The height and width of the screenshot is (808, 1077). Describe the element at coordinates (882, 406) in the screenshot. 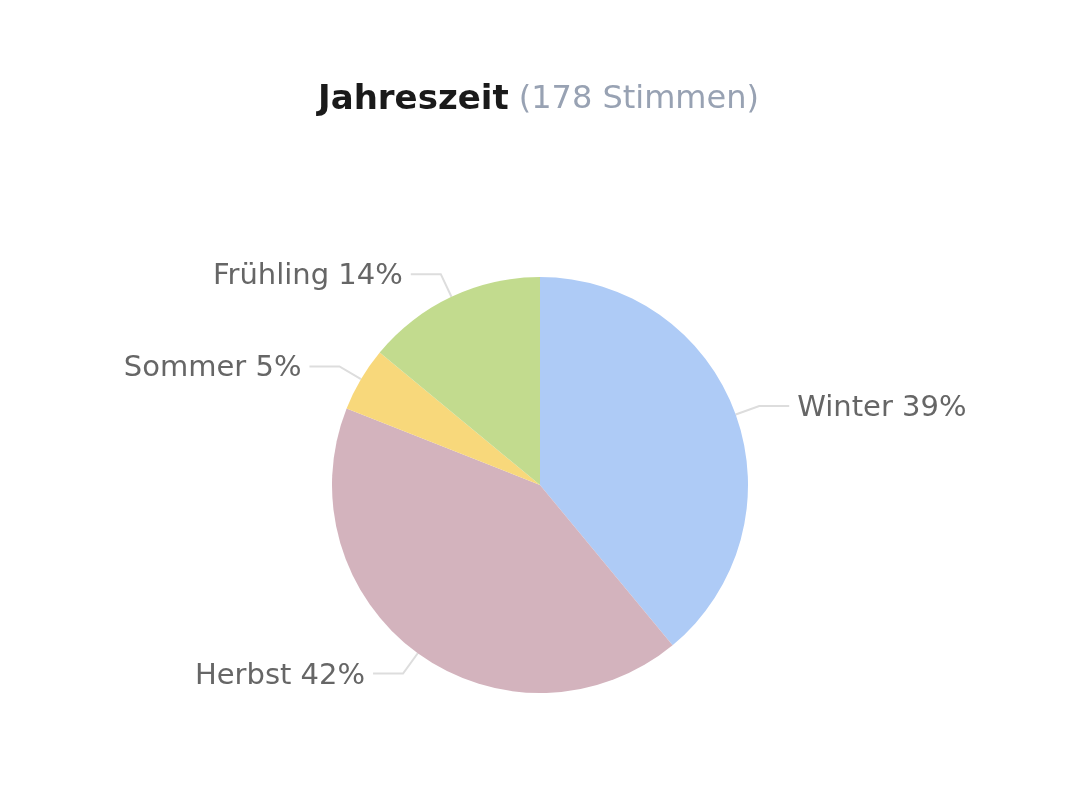

I see `slice-label: Winter 39%` at that location.